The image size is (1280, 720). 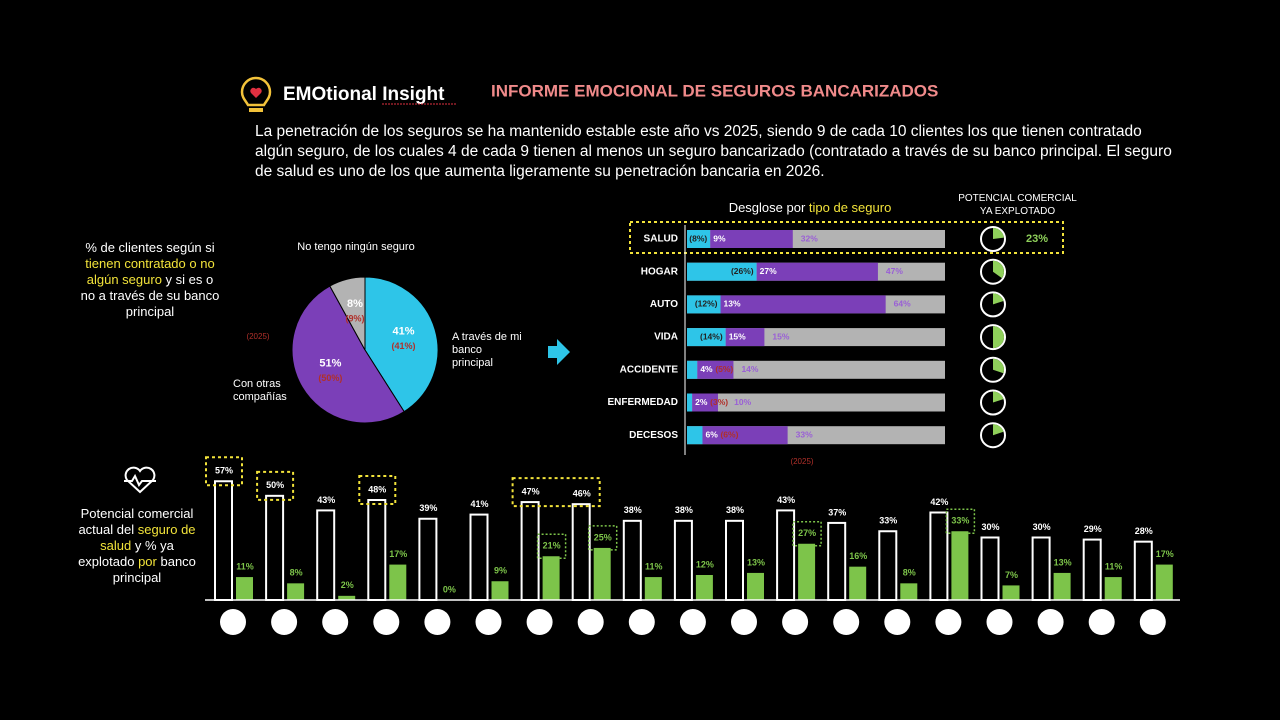 I want to click on previous-label: (6%), so click(x=729, y=434).